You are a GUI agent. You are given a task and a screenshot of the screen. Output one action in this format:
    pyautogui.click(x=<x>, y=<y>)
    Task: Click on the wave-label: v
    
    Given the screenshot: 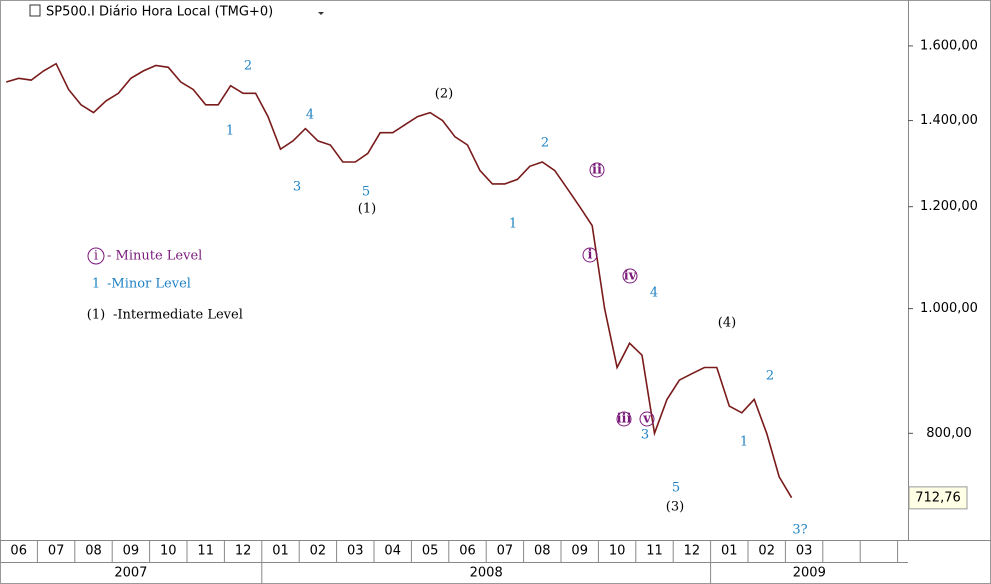 What is the action you would take?
    pyautogui.click(x=646, y=419)
    